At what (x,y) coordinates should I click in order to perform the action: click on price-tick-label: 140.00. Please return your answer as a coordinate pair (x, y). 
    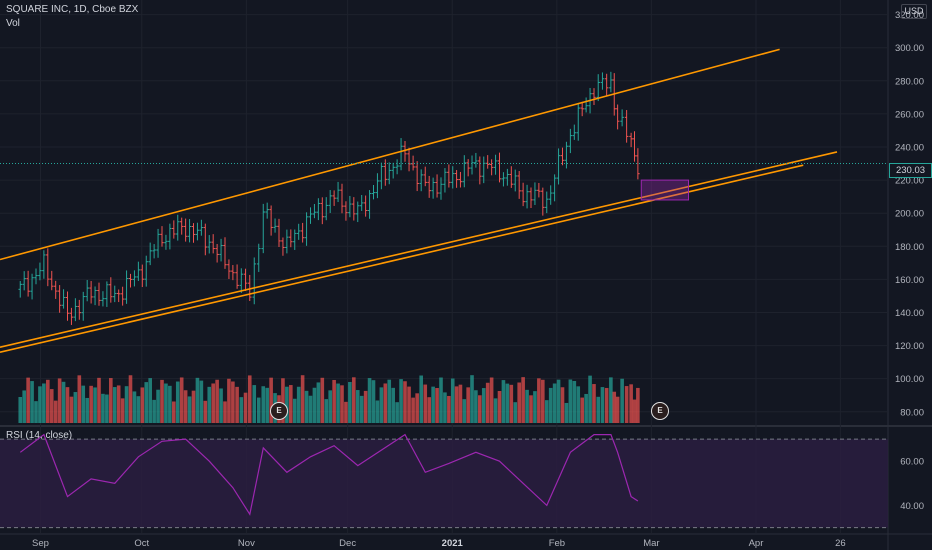
    Looking at the image, I should click on (909, 313).